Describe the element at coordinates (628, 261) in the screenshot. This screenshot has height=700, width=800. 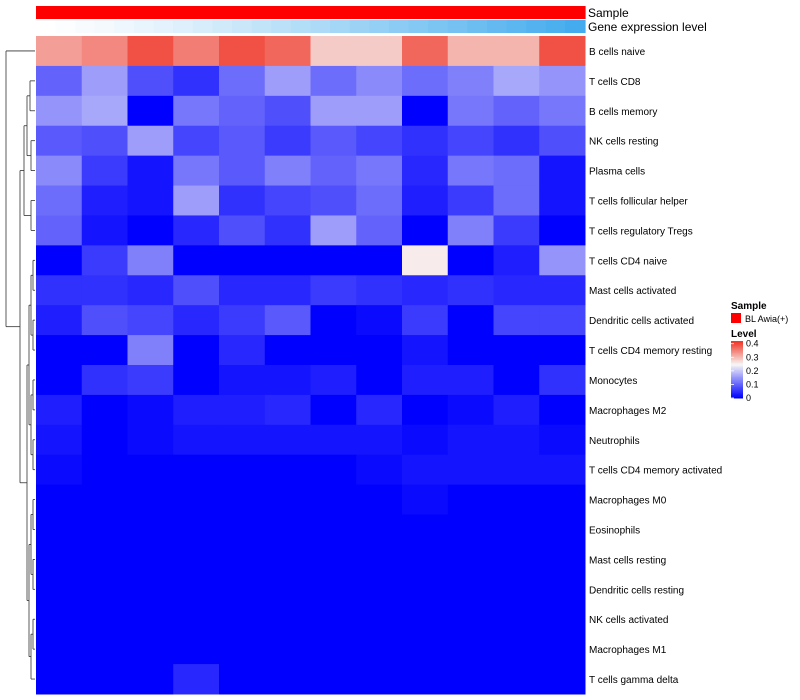
I see `row-label: T cells CD4 naive` at that location.